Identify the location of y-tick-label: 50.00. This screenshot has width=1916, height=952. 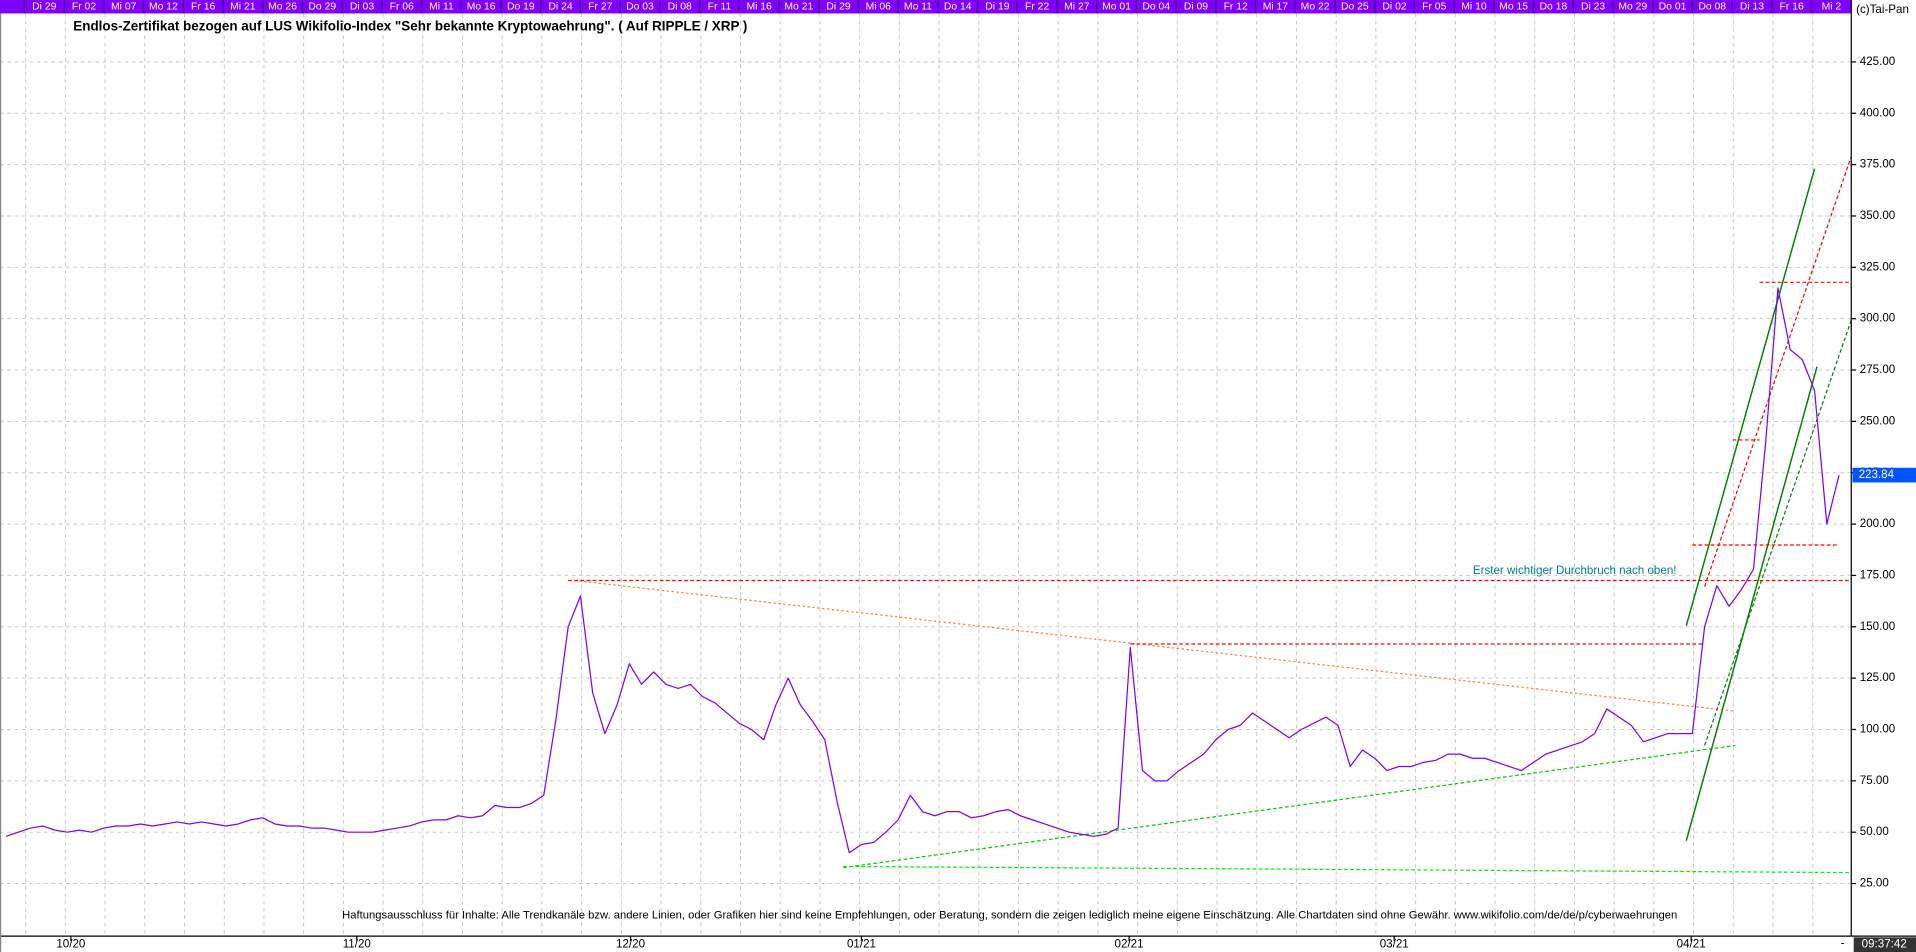
(1874, 831).